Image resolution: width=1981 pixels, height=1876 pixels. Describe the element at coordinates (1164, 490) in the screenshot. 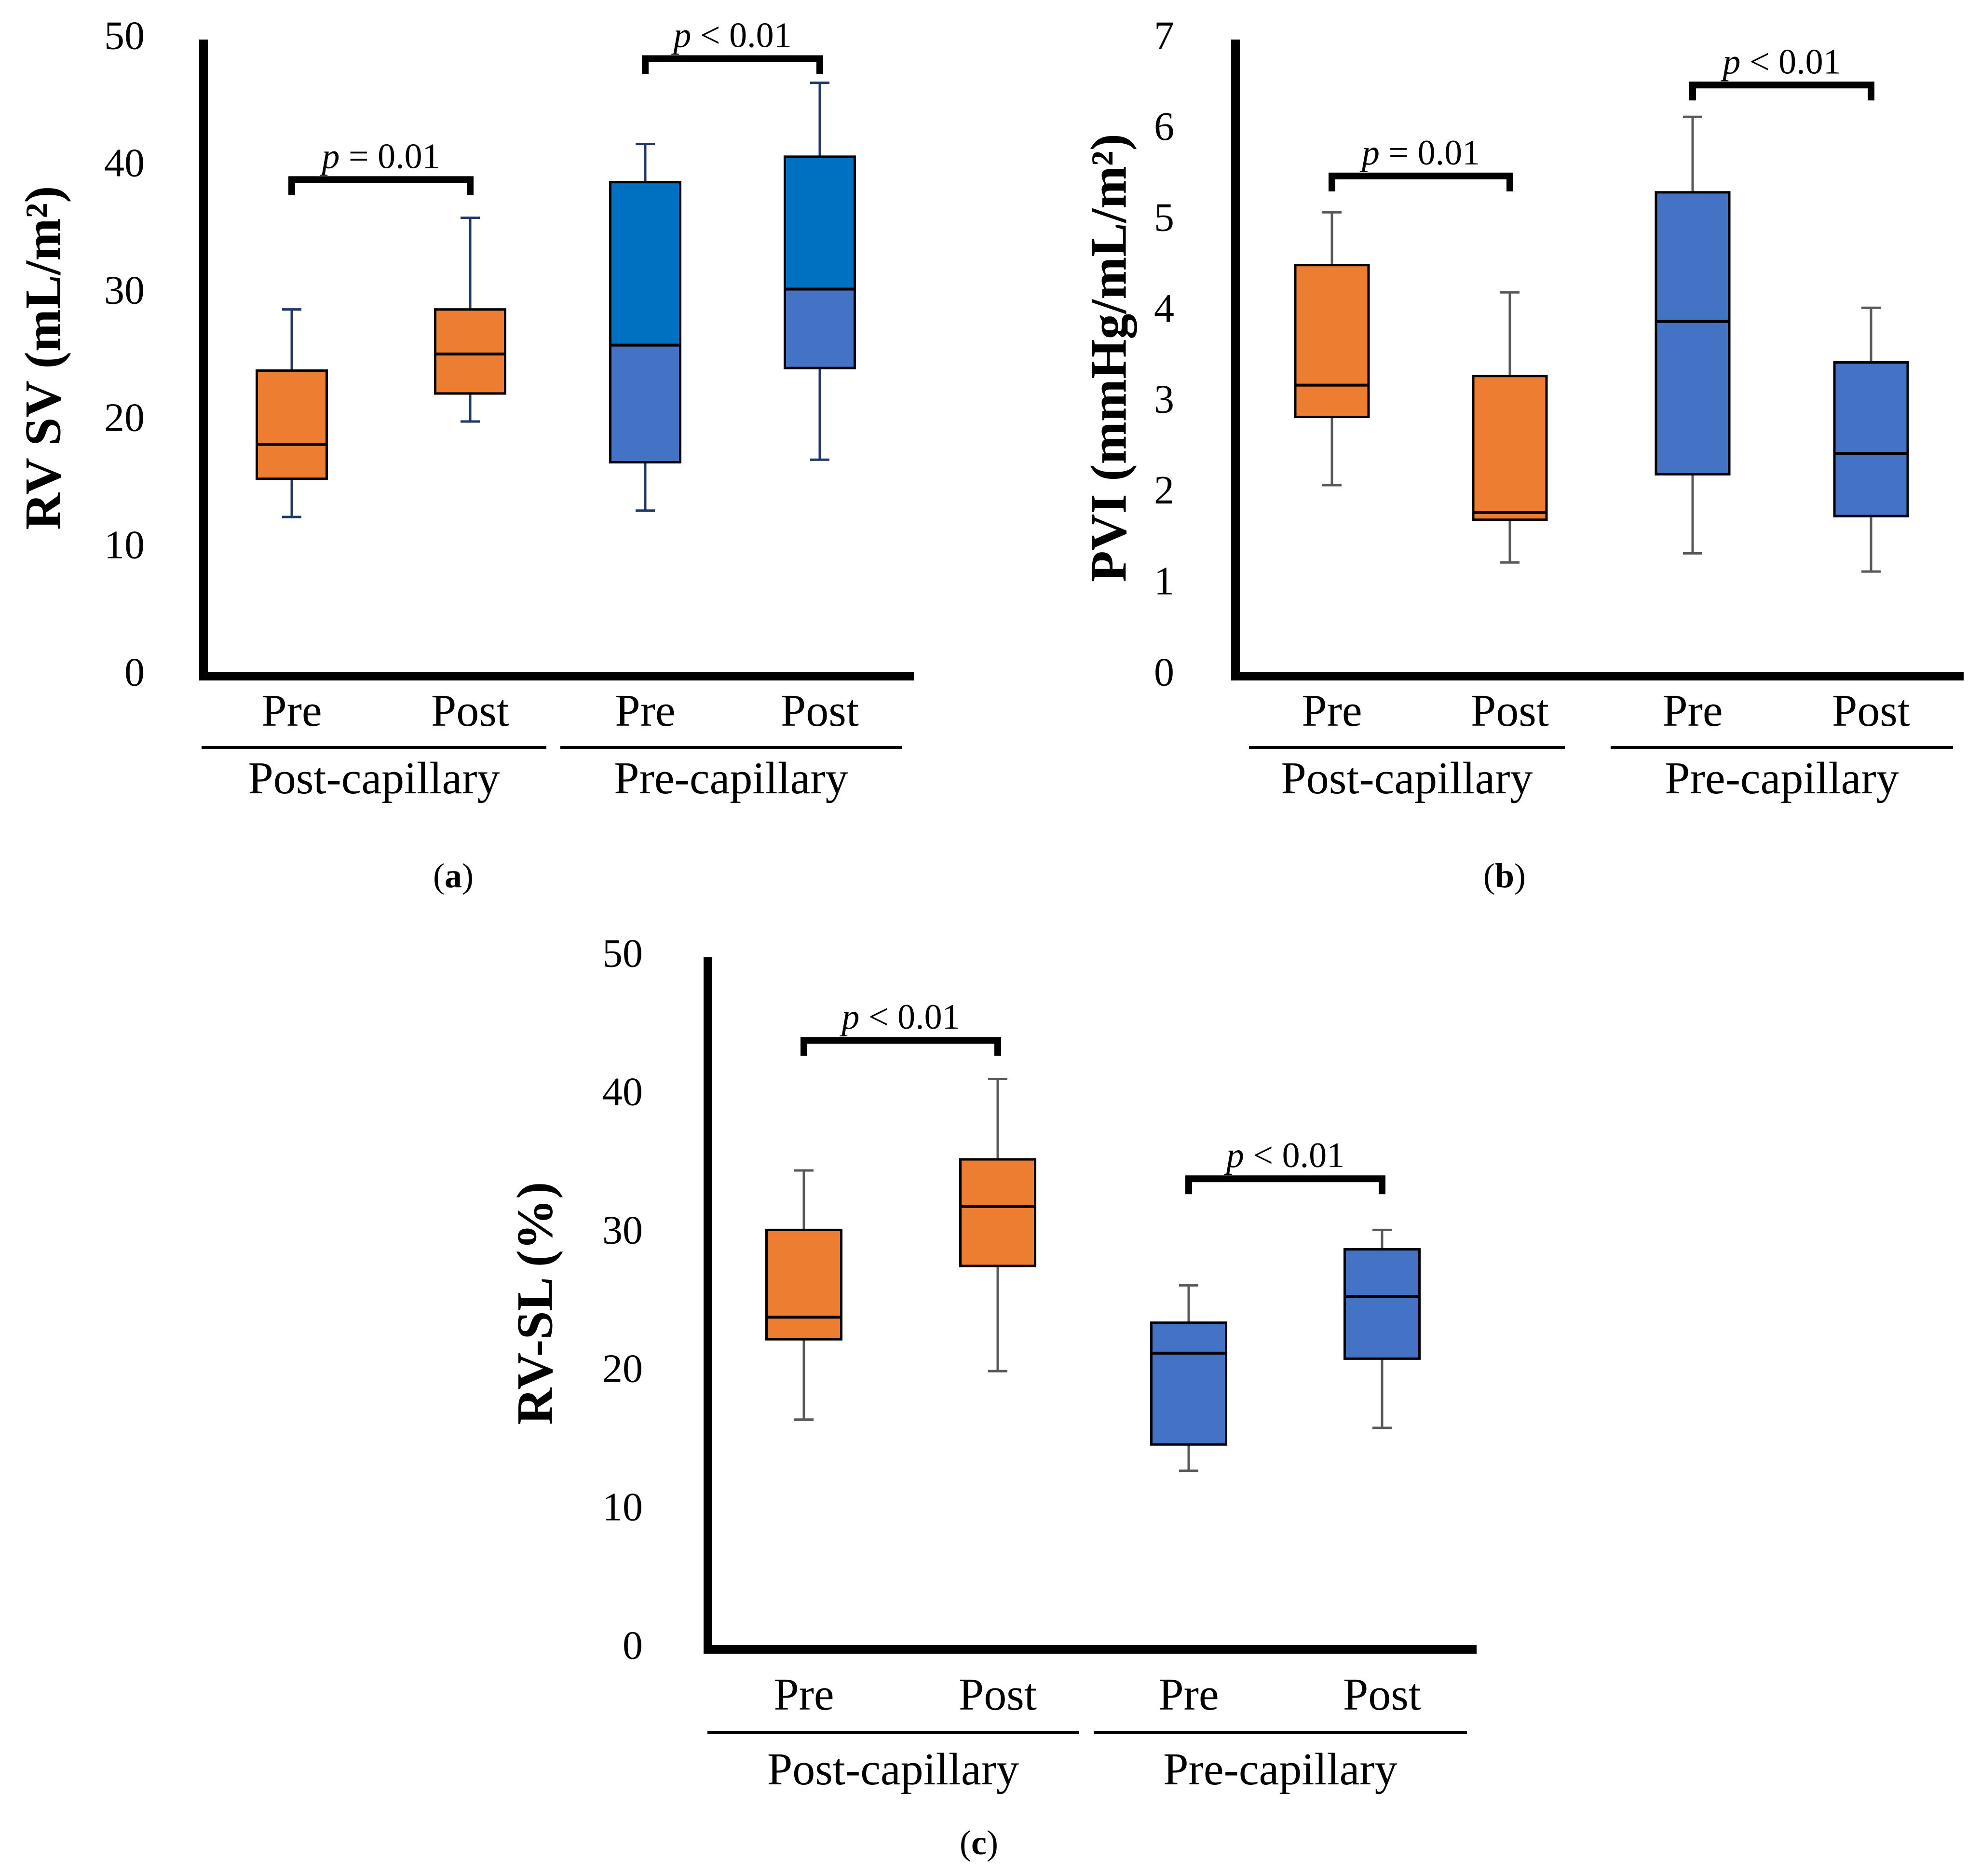

I see `y-tick-label: 2` at that location.